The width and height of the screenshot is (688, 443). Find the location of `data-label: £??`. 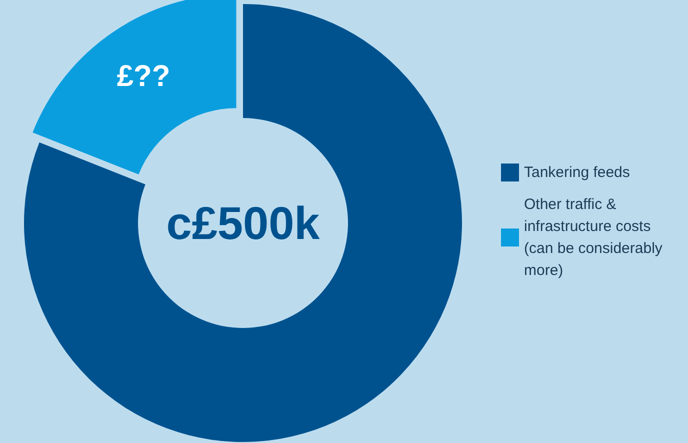

data-label: £?? is located at coordinates (143, 77).